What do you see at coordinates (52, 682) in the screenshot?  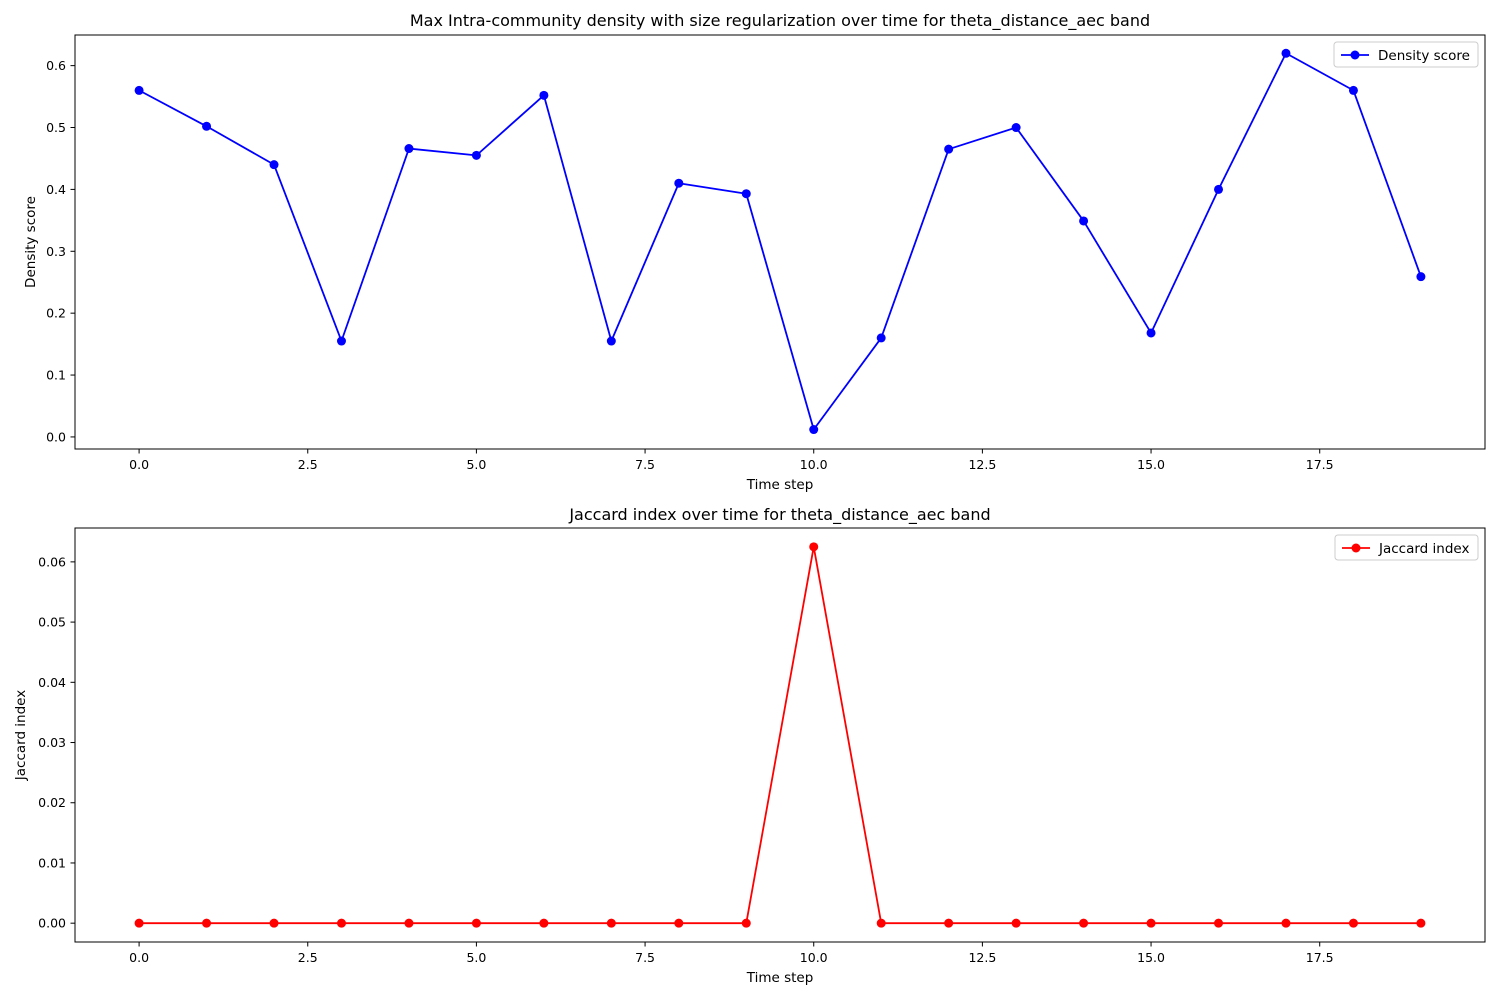 I see `jaccard-y-tick-label: 0.04` at bounding box center [52, 682].